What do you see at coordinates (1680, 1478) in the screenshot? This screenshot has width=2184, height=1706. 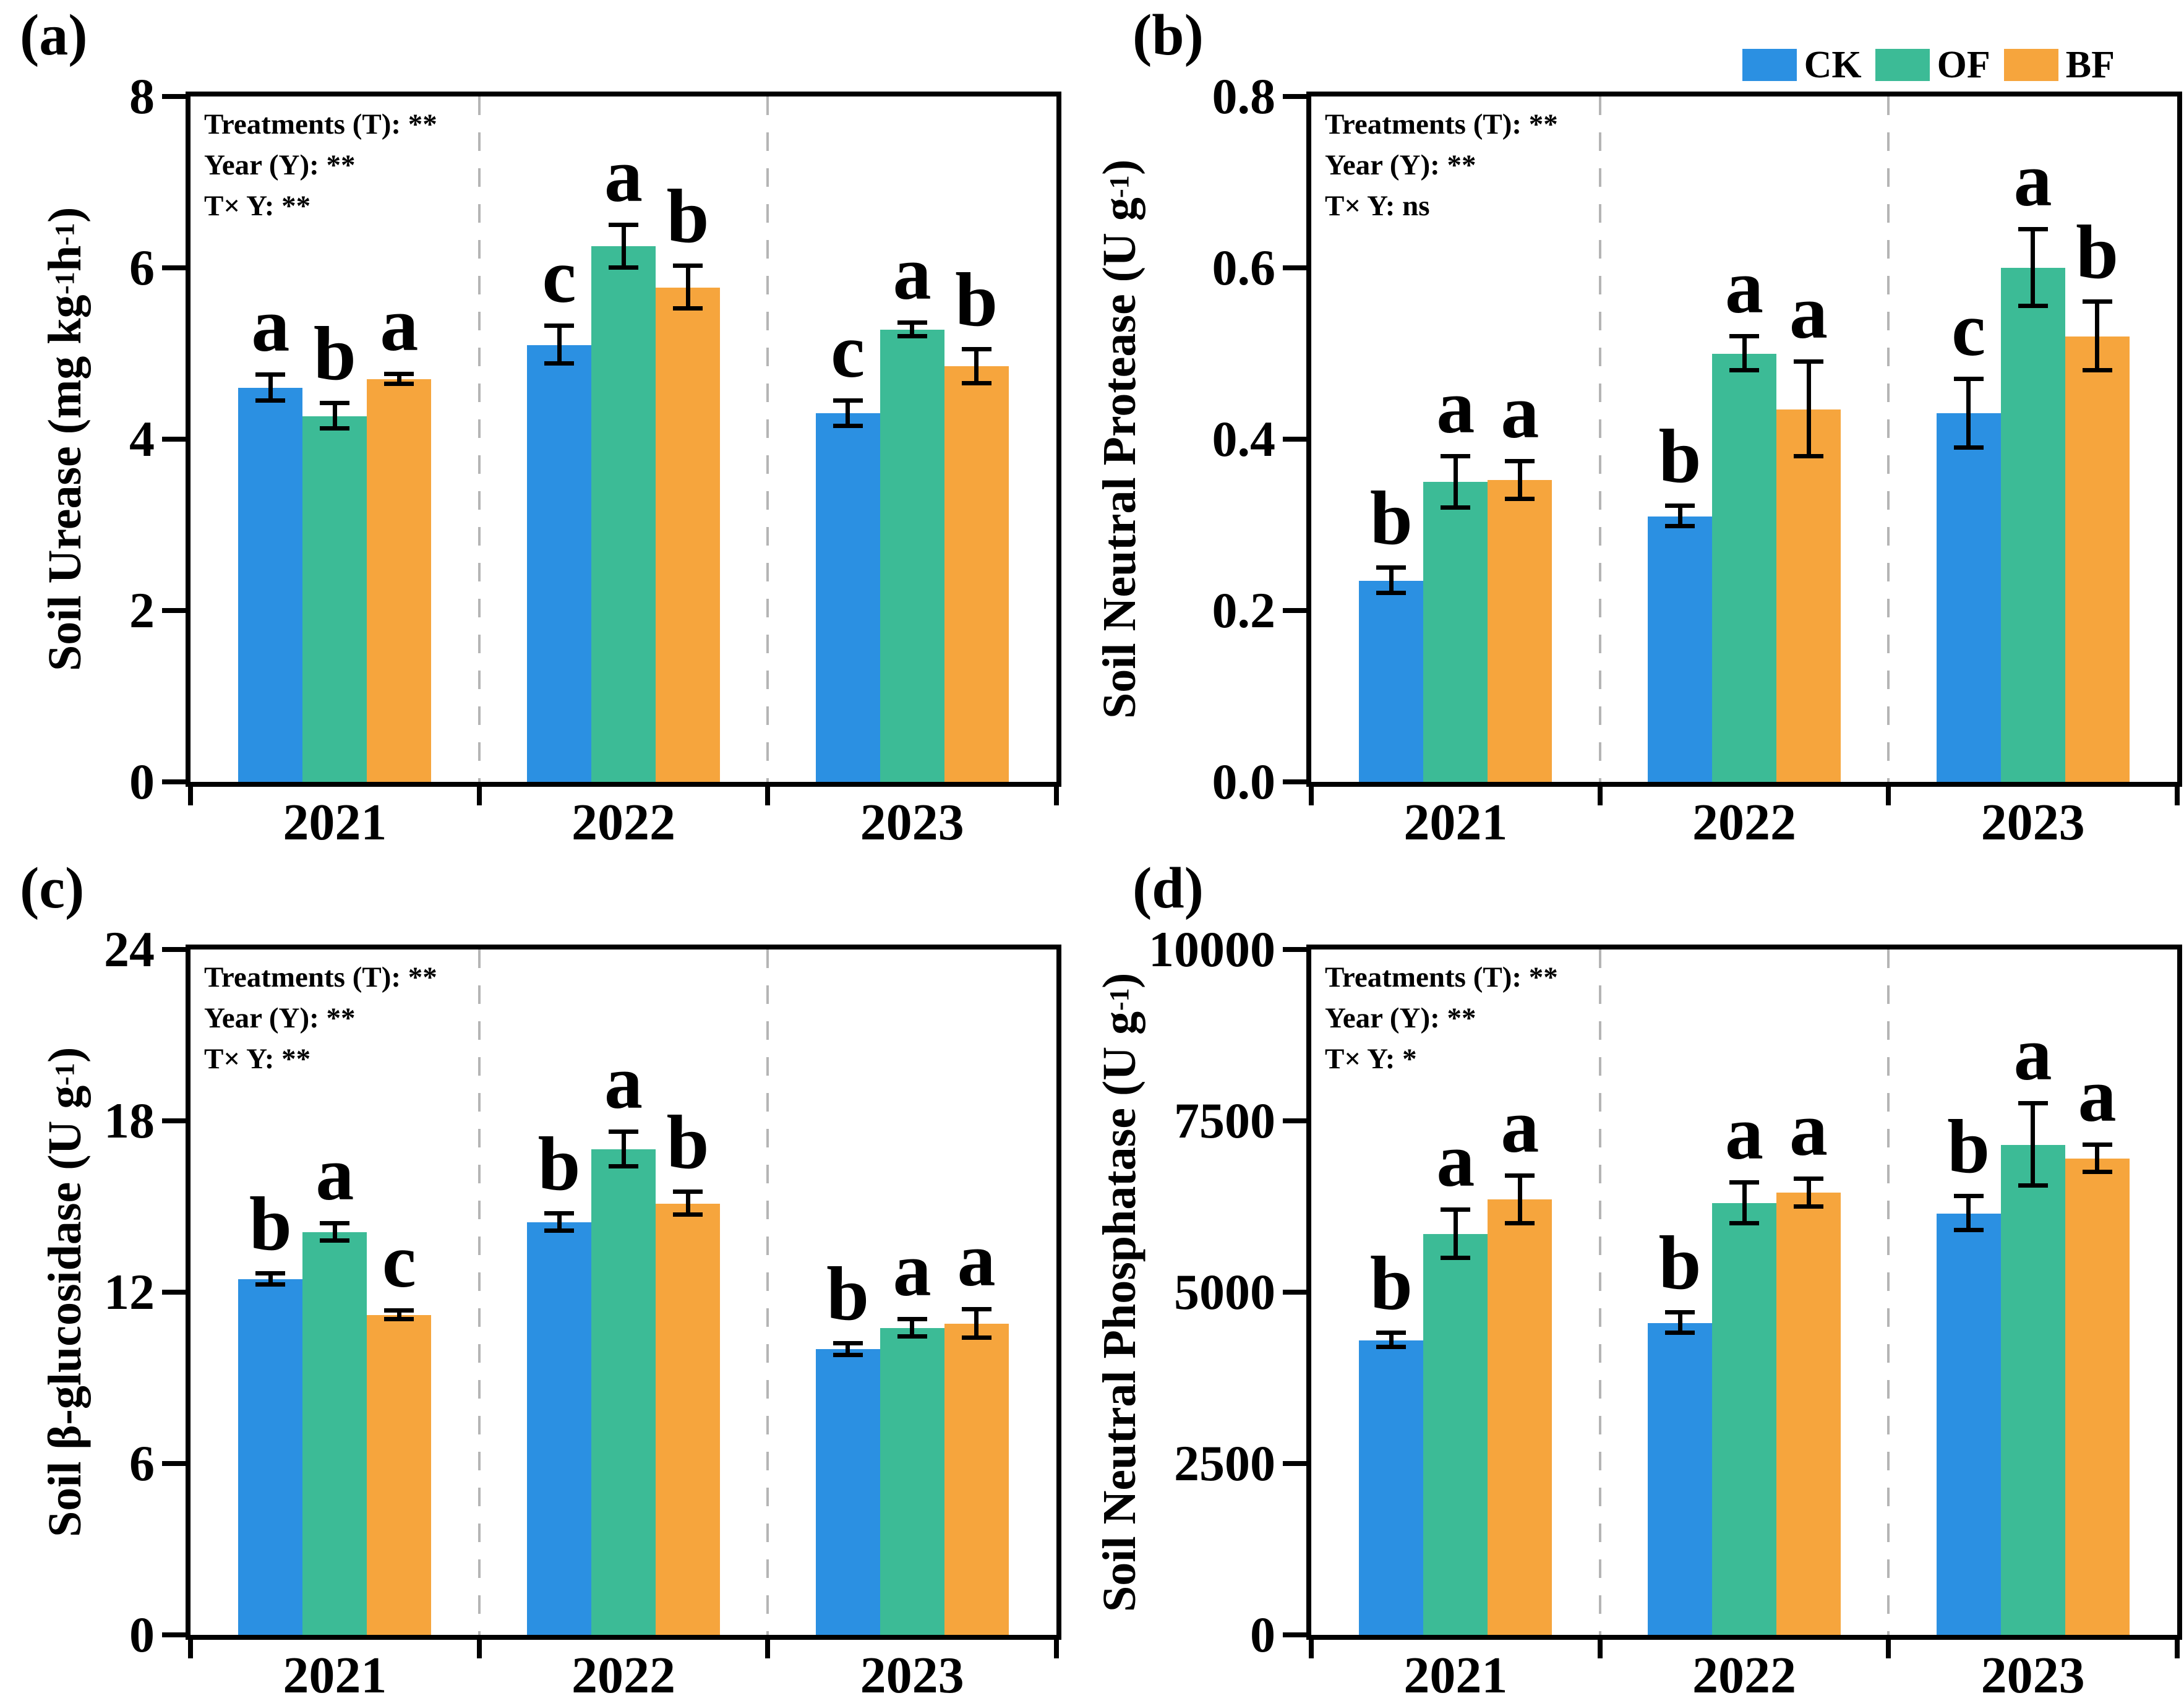 I see `bar-ck-2022` at bounding box center [1680, 1478].